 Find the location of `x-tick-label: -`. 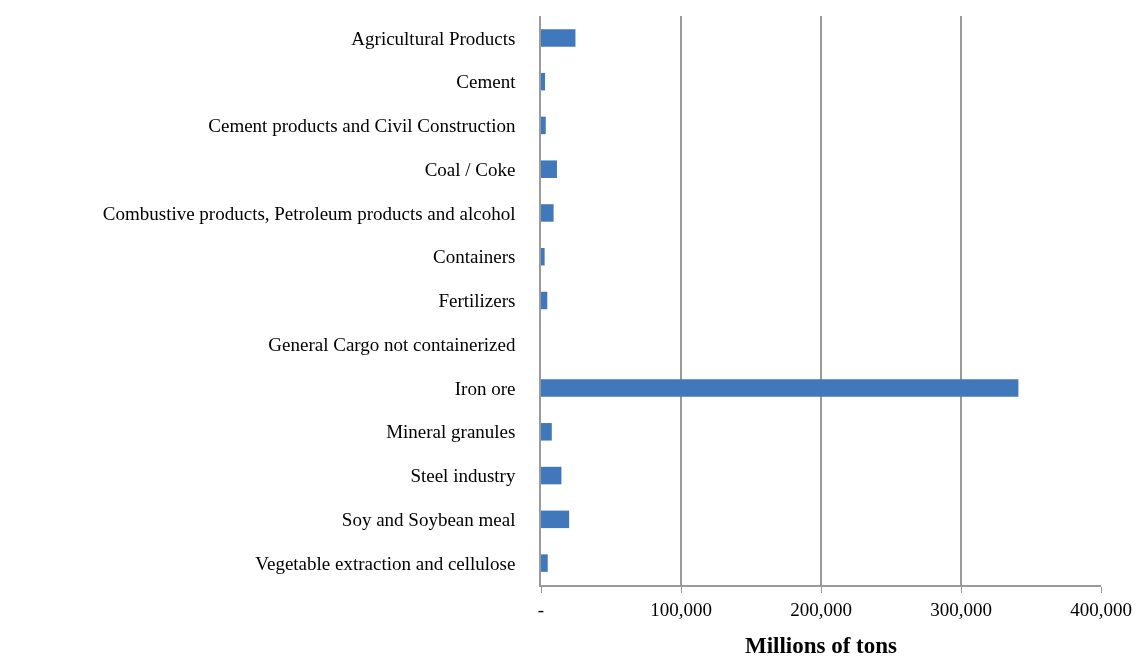

x-tick-label: - is located at coordinates (541, 609).